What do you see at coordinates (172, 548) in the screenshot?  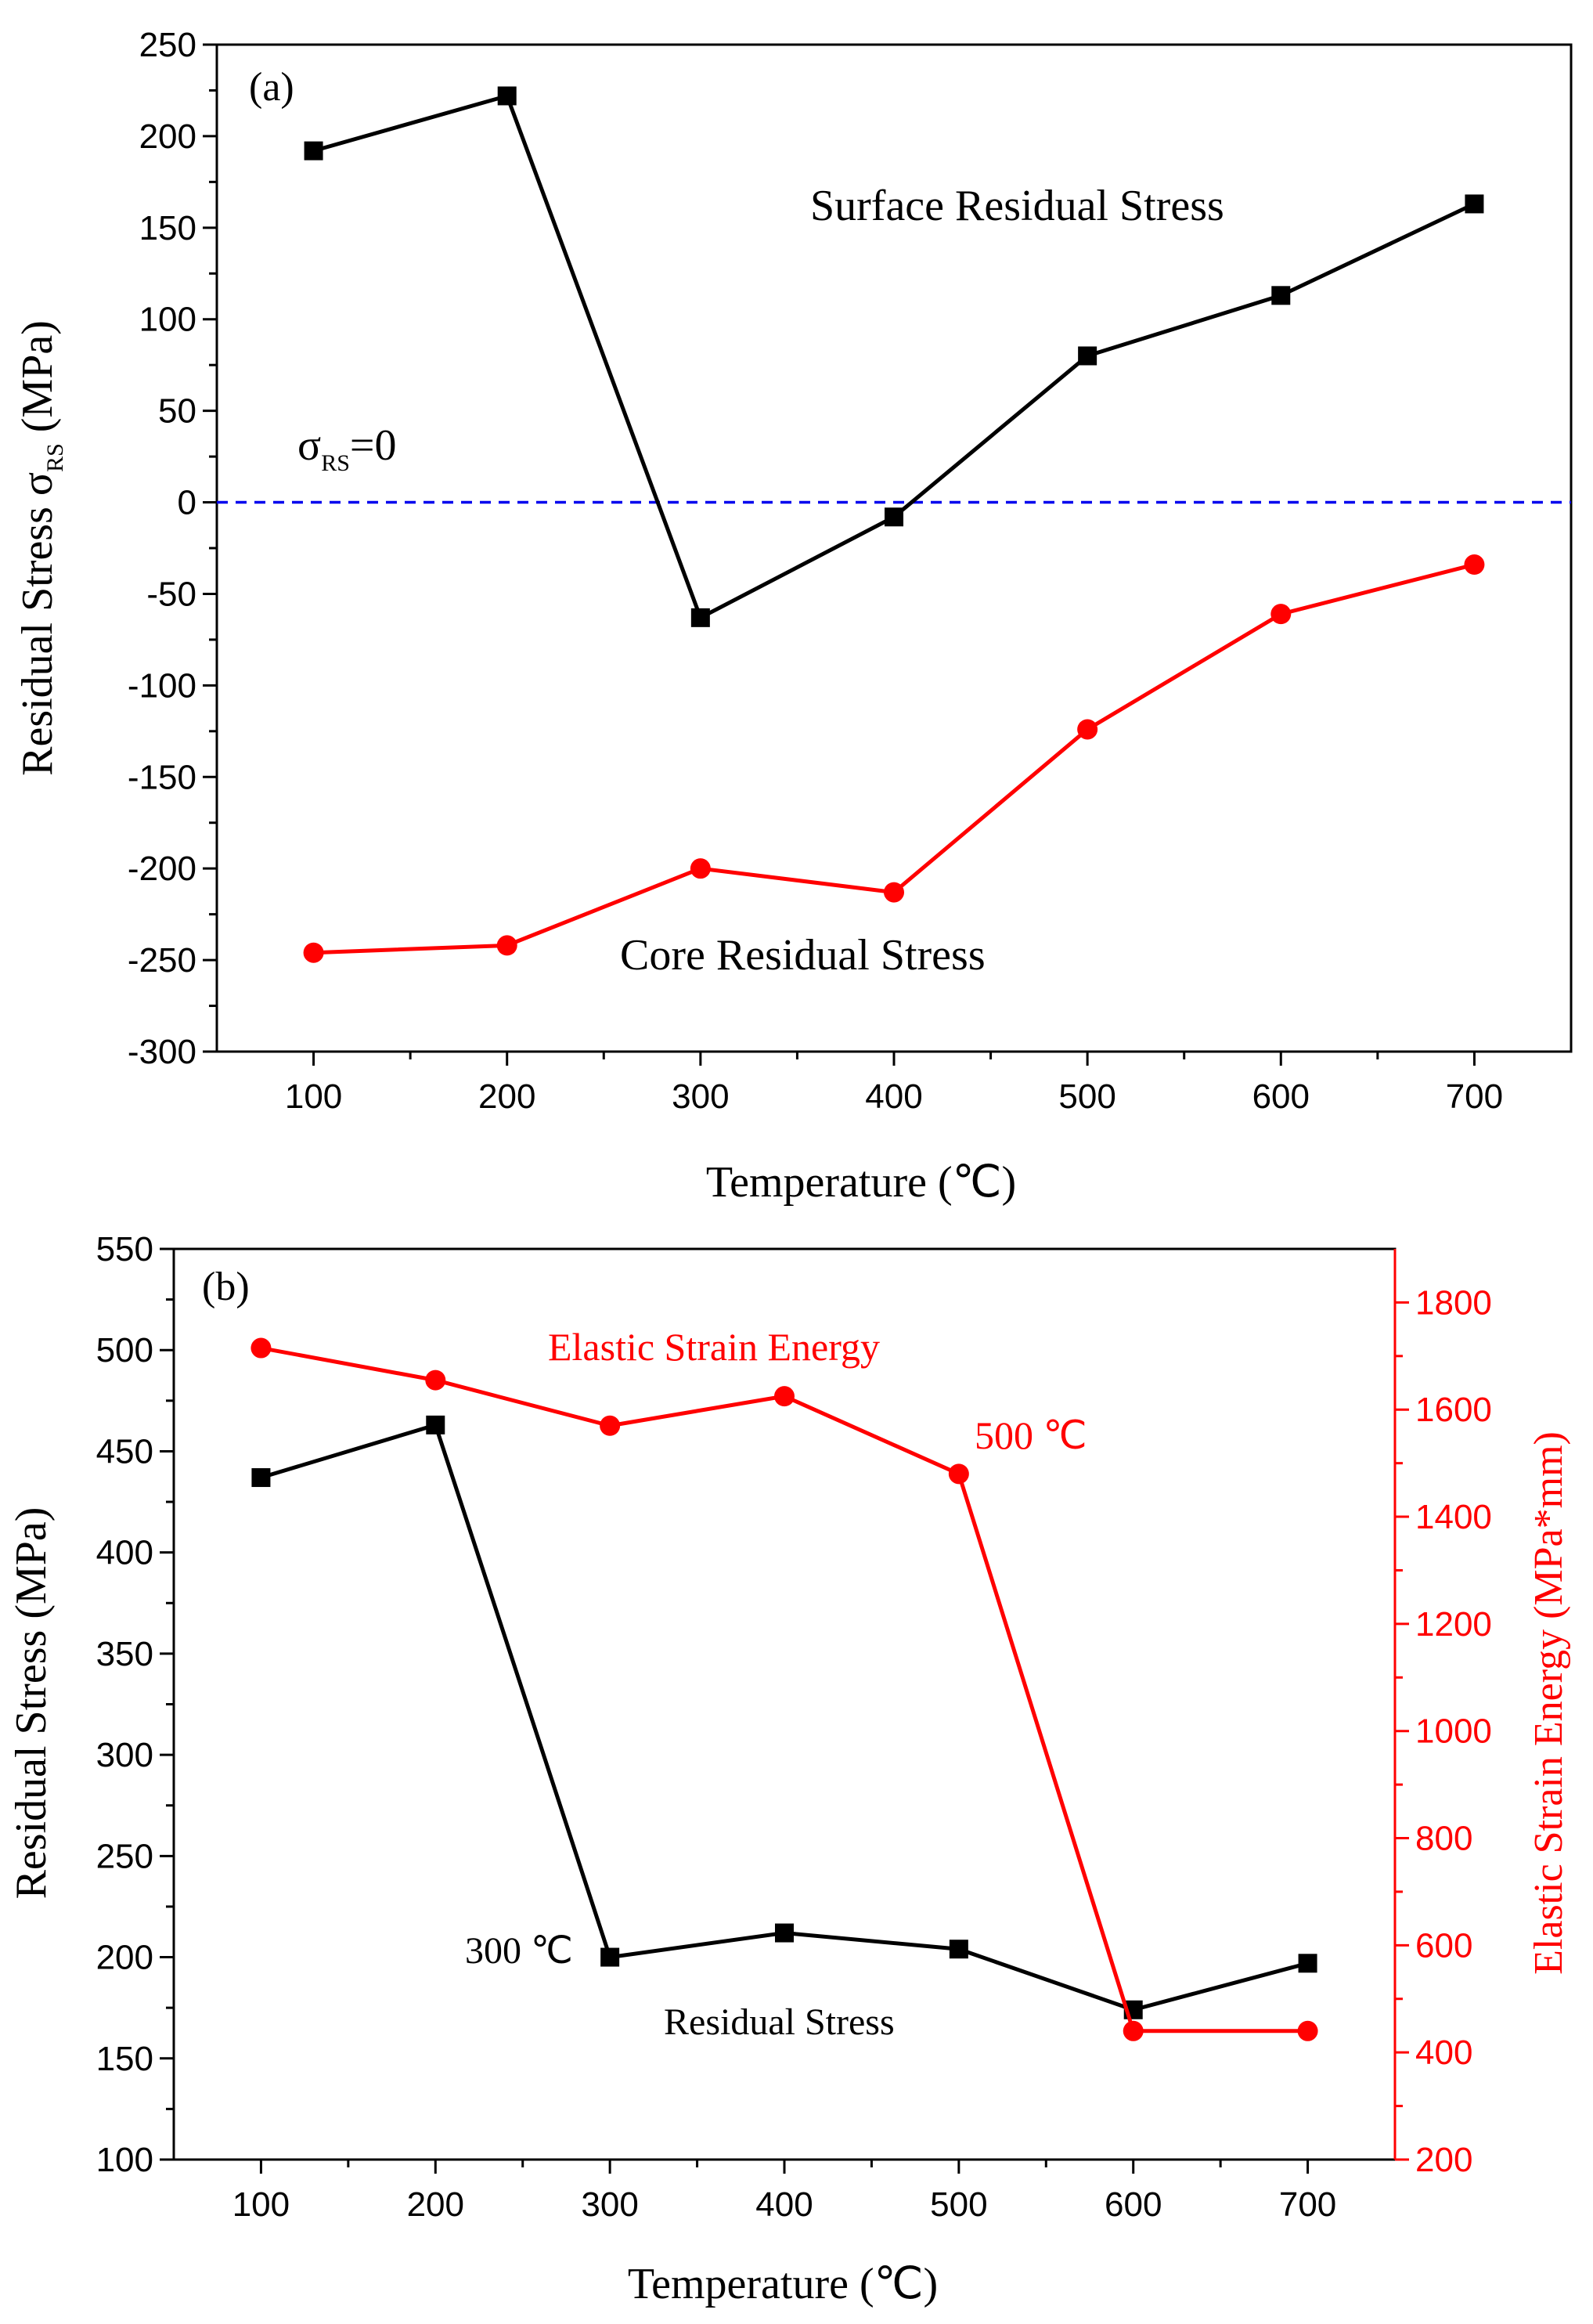 I see `panel-a-y-axis: -300 -250 -200 -150 -100 -50 0 50 100 150 200 250` at bounding box center [172, 548].